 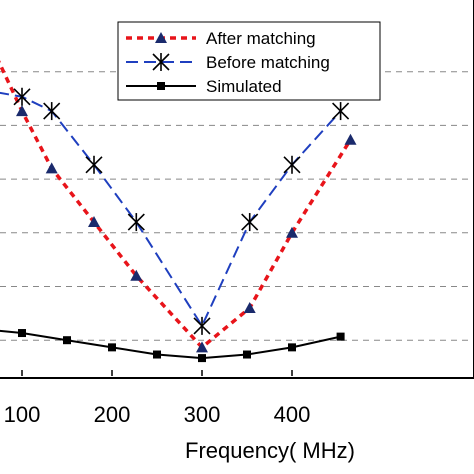 I want to click on legend: After matching Before matching Simulated, so click(x=249, y=61).